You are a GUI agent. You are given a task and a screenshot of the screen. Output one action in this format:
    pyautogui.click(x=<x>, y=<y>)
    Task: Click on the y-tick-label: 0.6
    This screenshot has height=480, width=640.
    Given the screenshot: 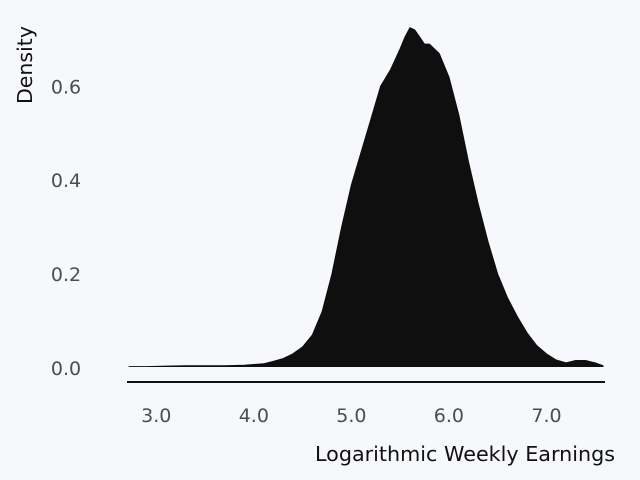 What is the action you would take?
    pyautogui.click(x=66, y=87)
    